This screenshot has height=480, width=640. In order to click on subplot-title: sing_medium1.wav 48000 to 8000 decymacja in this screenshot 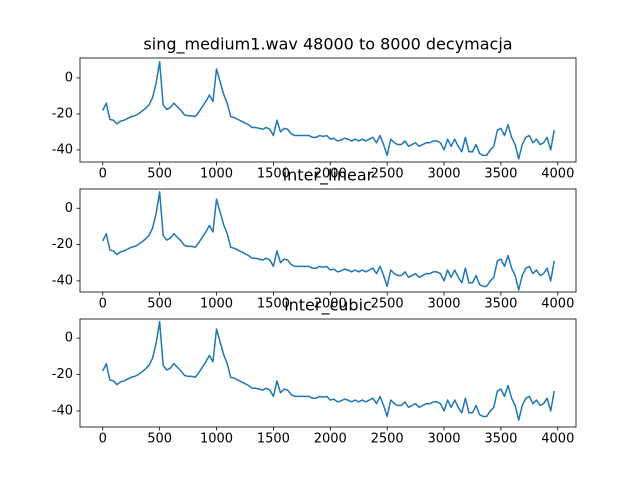, I will do `click(327, 45)`.